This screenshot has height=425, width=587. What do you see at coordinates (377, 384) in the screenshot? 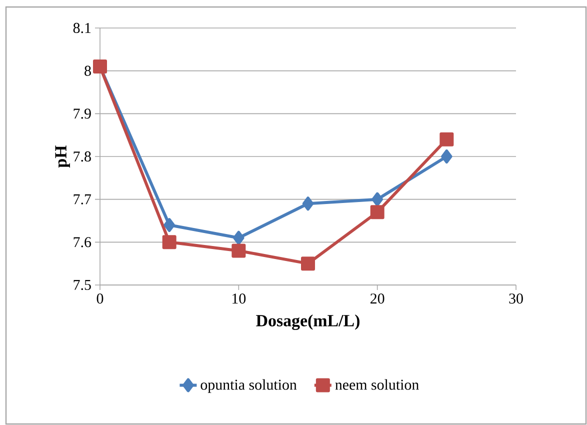
I see `legend-label: neem solution` at bounding box center [377, 384].